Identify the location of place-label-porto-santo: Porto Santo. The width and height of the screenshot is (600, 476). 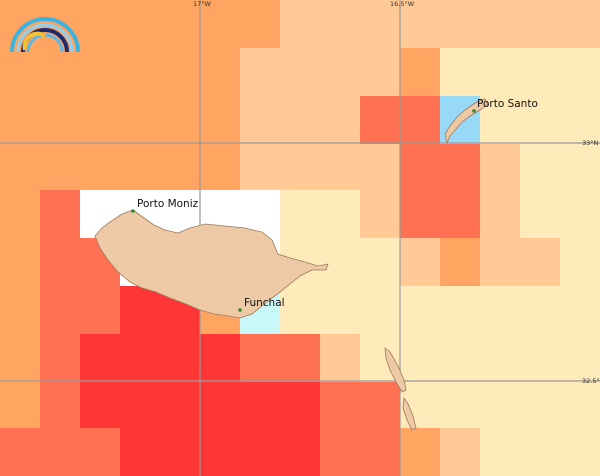
(507, 104).